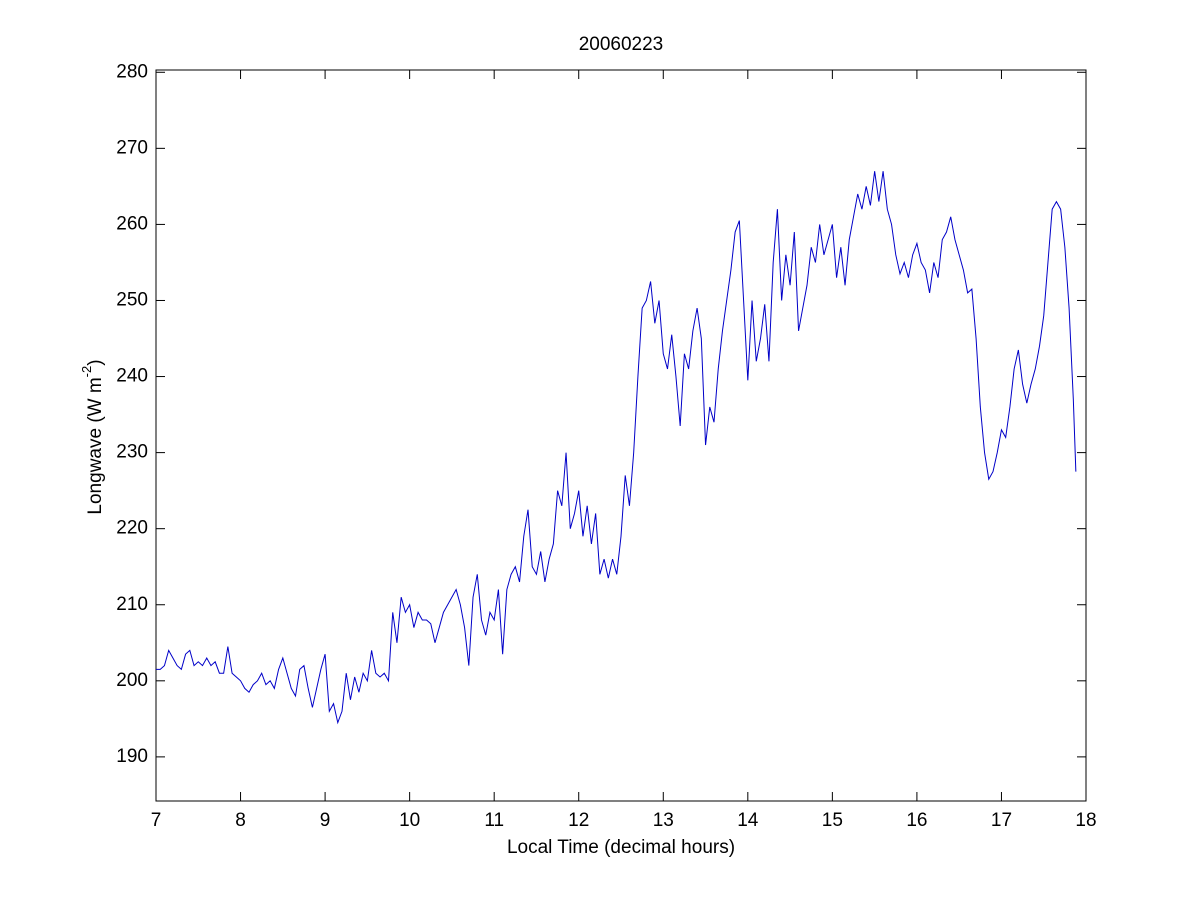 The image size is (1200, 900). What do you see at coordinates (95, 445) in the screenshot?
I see `y-axis-label-text: Longwave (W m` at bounding box center [95, 445].